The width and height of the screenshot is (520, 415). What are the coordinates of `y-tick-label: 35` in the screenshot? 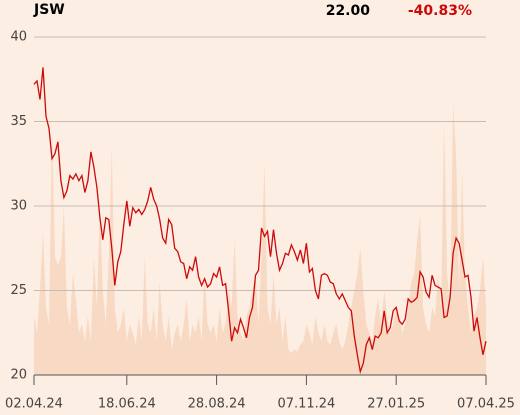 It's located at (18, 121).